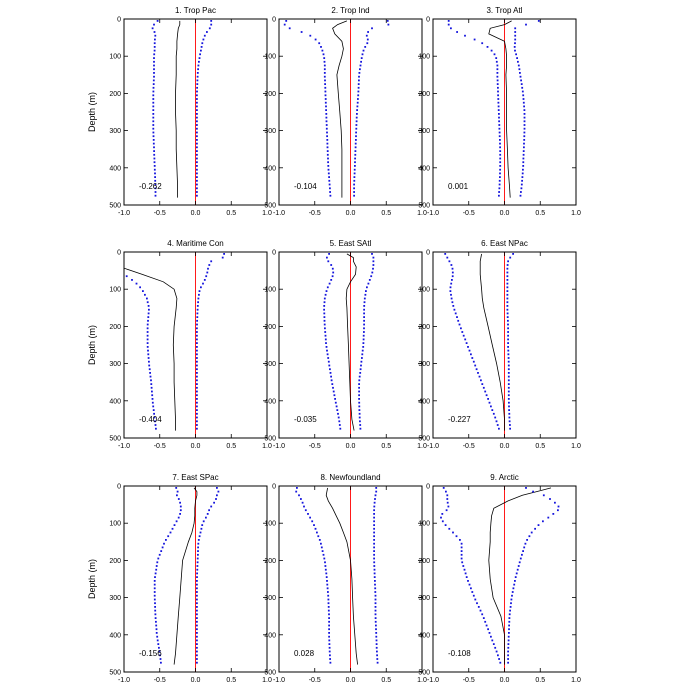 The height and width of the screenshot is (700, 700). Describe the element at coordinates (92, 345) in the screenshot. I see `y-axis-title: Depth (m)` at that location.